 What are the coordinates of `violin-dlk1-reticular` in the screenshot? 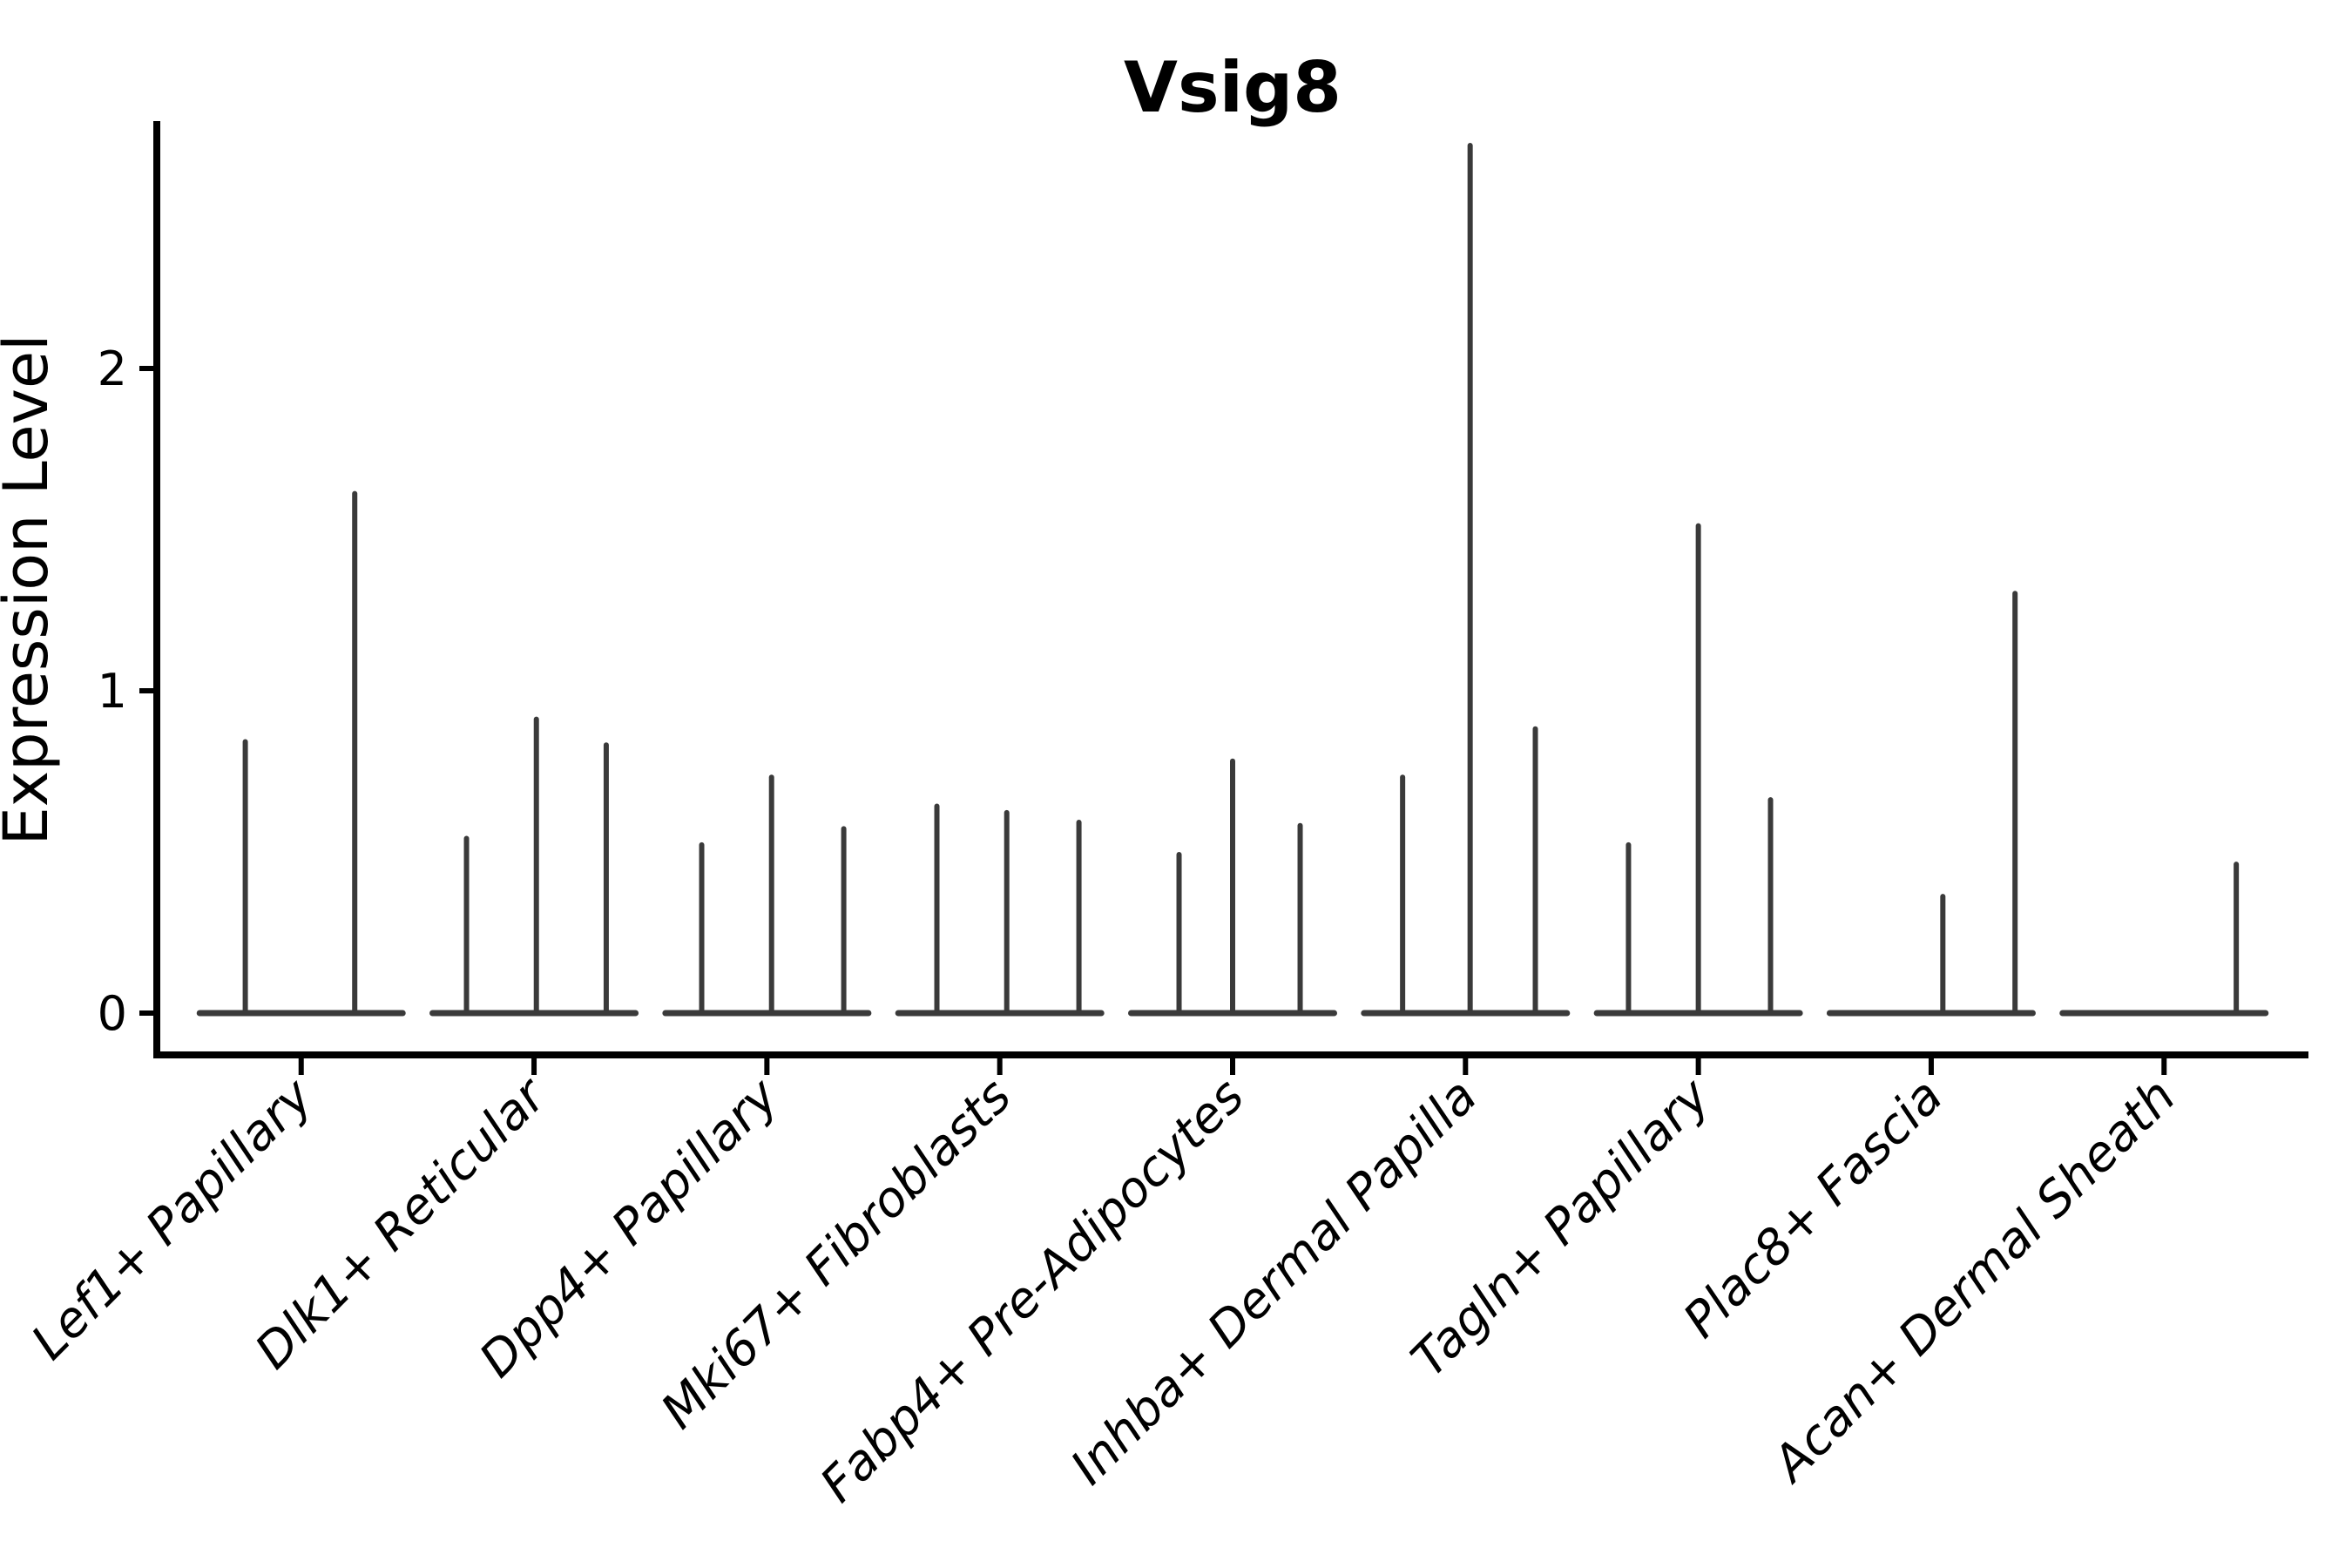 It's located at (534, 866).